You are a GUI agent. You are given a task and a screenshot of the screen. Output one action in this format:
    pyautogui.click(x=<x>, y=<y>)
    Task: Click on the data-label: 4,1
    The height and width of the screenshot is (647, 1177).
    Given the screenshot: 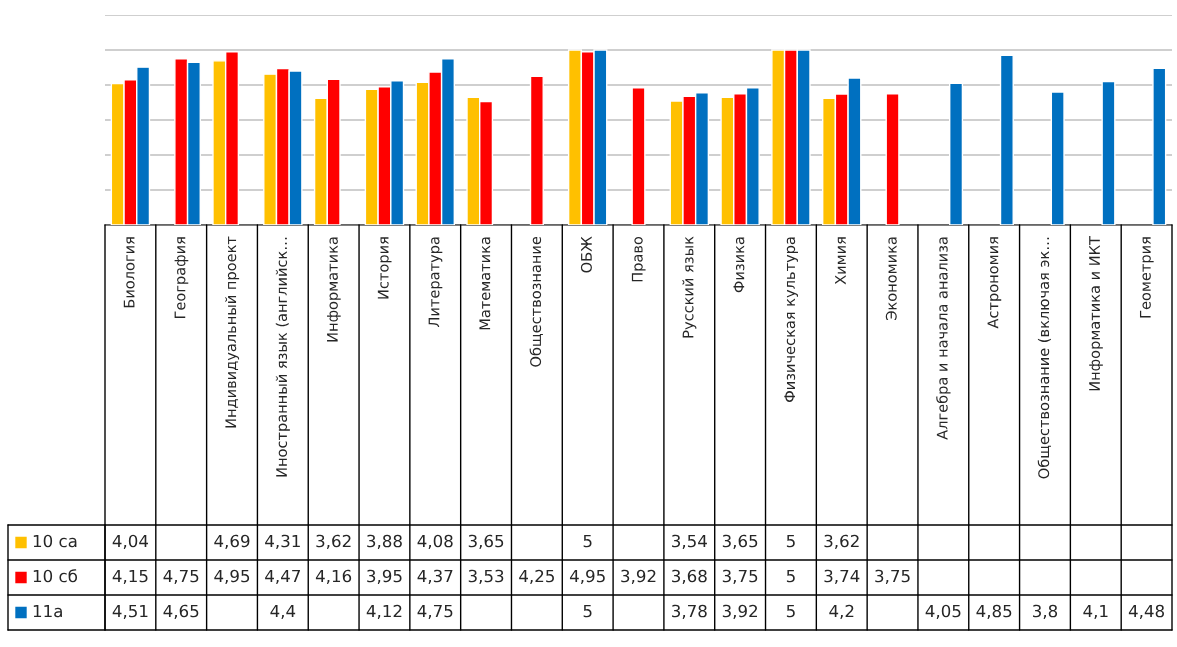 What is the action you would take?
    pyautogui.click(x=1095, y=612)
    